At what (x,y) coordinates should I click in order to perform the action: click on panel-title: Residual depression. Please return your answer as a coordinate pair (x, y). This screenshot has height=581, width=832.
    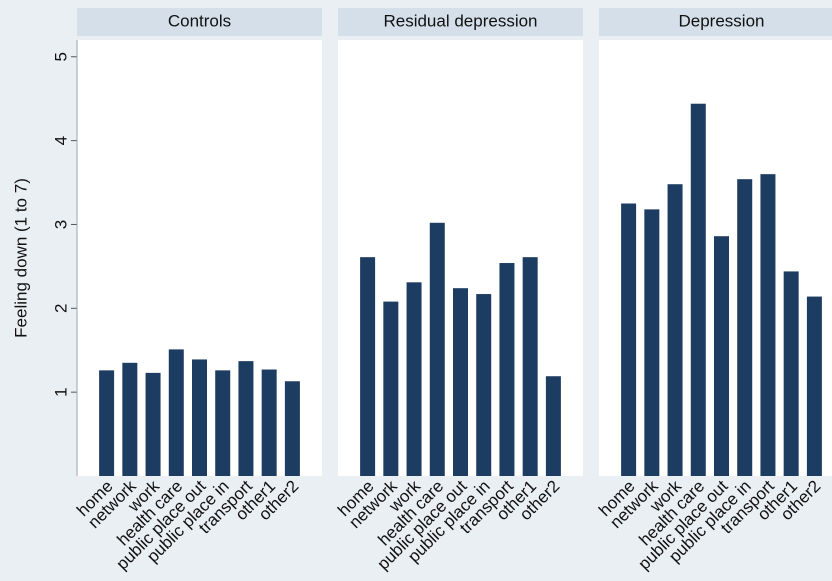
    Looking at the image, I should click on (460, 20).